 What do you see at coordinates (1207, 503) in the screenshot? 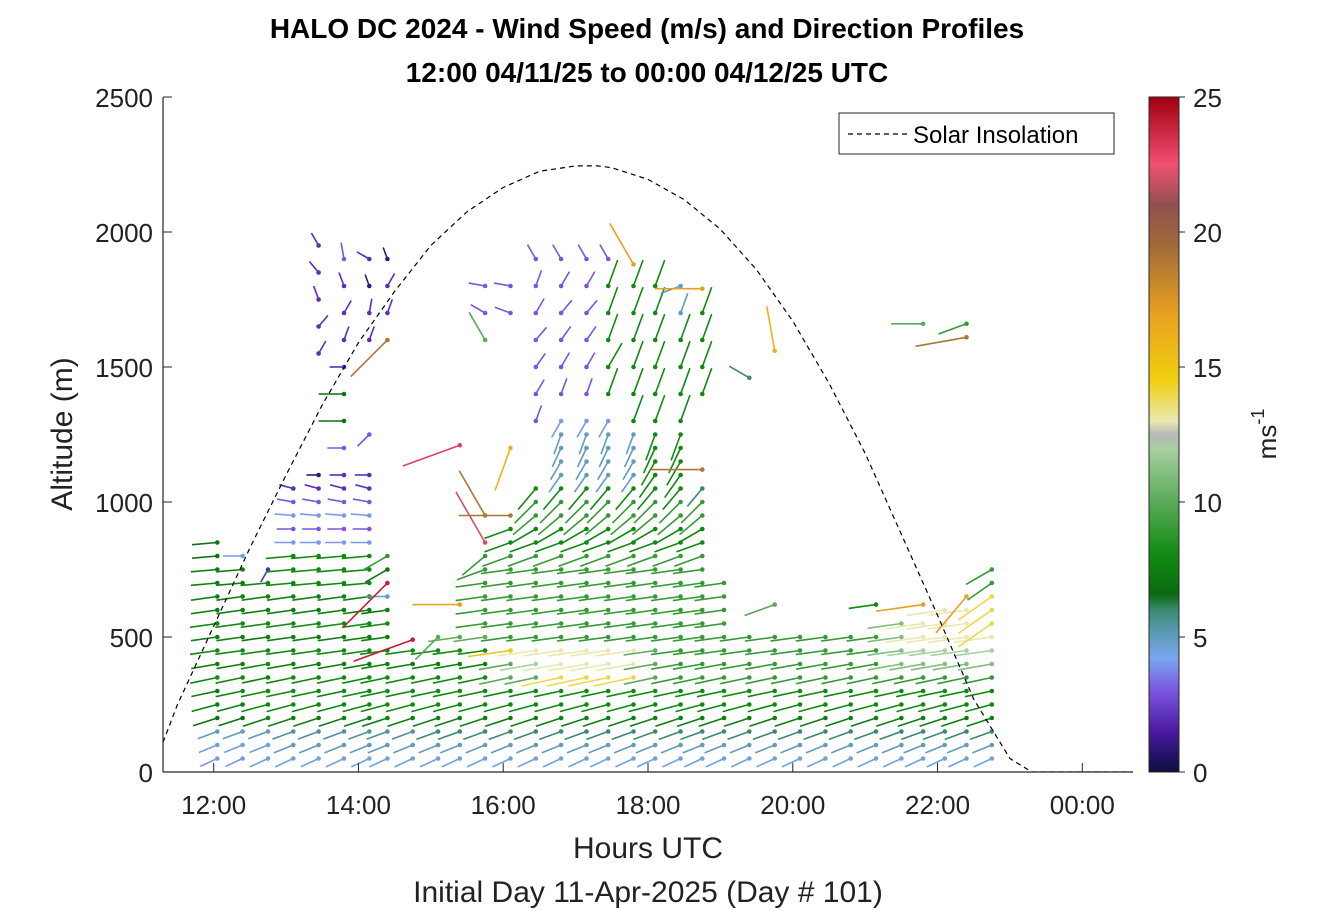
I see `colorbar-tick-label-2: 10` at bounding box center [1207, 503].